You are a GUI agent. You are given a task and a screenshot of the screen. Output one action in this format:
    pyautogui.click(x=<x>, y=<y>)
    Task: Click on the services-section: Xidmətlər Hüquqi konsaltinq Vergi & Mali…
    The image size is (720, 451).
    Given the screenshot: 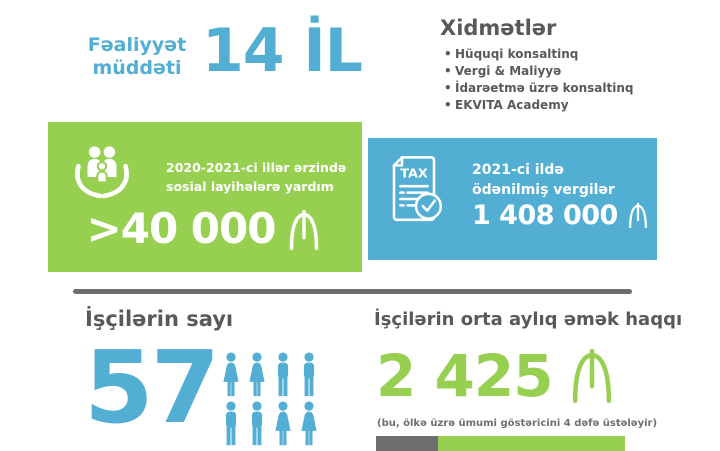 What is the action you would take?
    pyautogui.click(x=536, y=66)
    